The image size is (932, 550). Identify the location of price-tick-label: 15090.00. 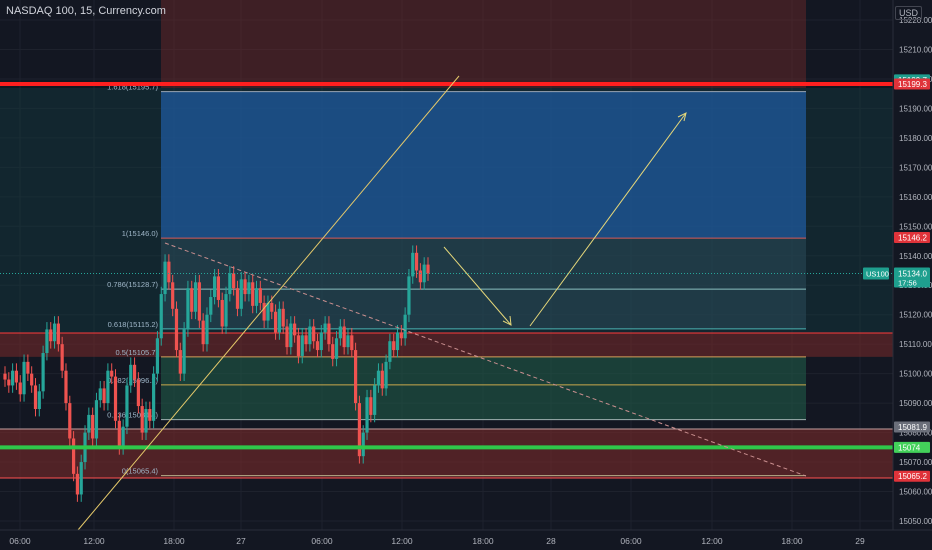
(915, 403).